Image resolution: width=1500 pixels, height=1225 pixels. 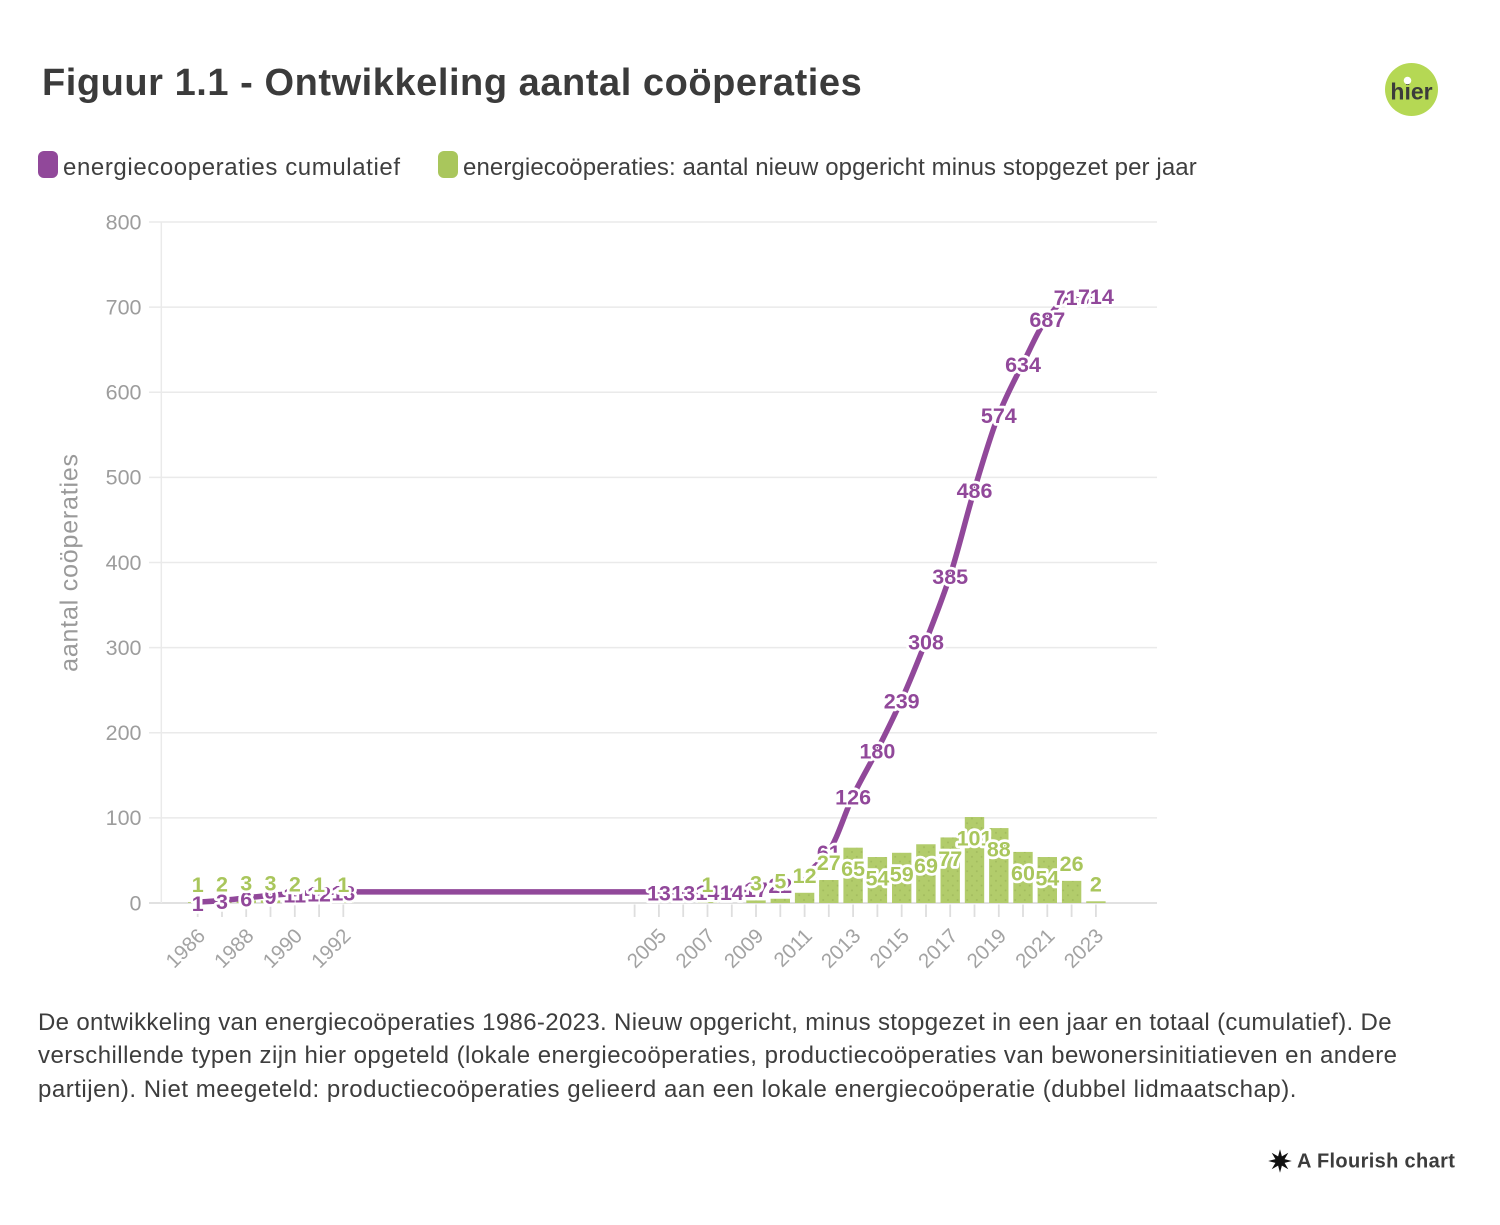 What do you see at coordinates (185, 948) in the screenshot?
I see `svg-text: 1986` at bounding box center [185, 948].